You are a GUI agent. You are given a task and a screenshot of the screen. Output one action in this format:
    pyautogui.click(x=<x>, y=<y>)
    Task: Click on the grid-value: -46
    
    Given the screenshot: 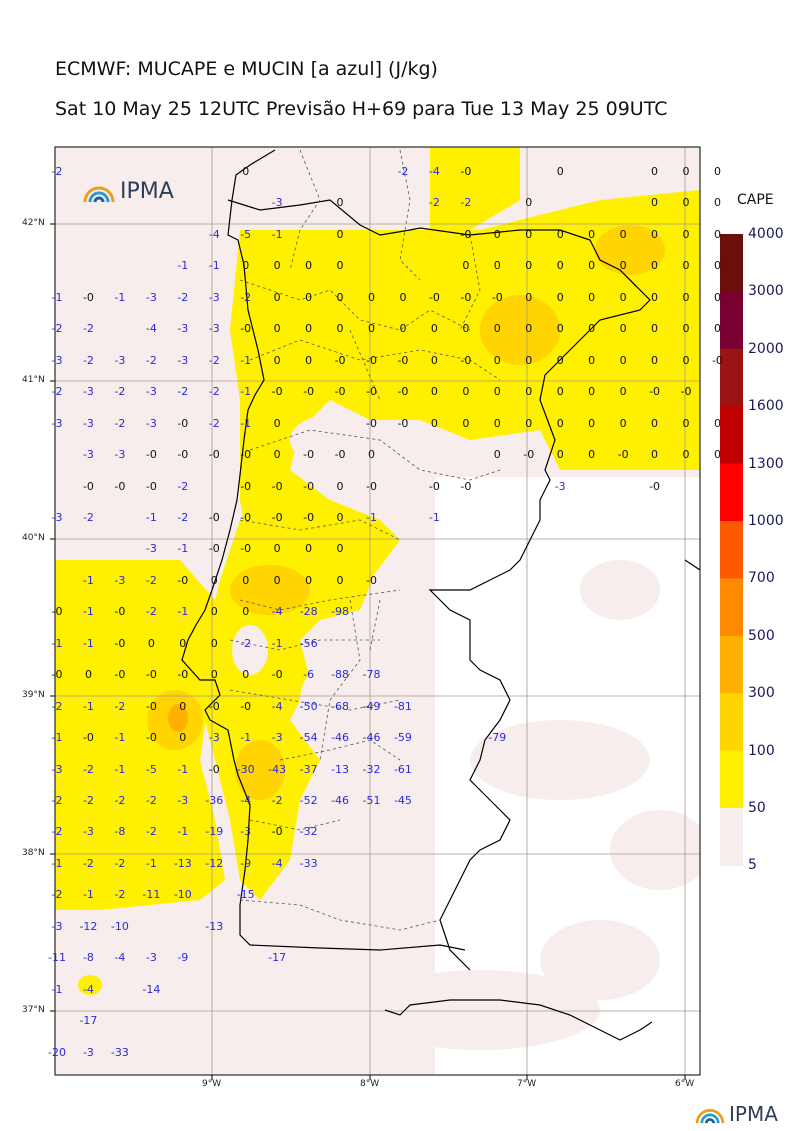 What is the action you would take?
    pyautogui.click(x=371, y=738)
    